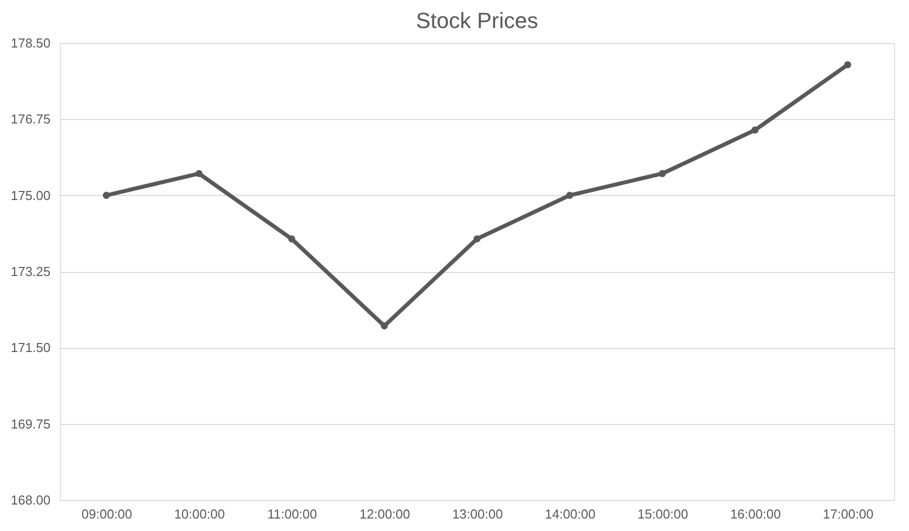 This screenshot has width=909, height=531. What do you see at coordinates (570, 514) in the screenshot?
I see `x-tick-label: 14:00:00` at bounding box center [570, 514].